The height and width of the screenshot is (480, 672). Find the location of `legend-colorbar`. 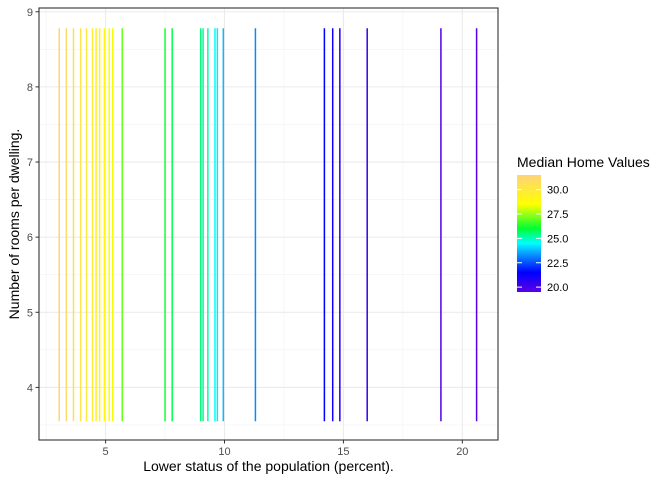

legend-colorbar is located at coordinates (529, 233).